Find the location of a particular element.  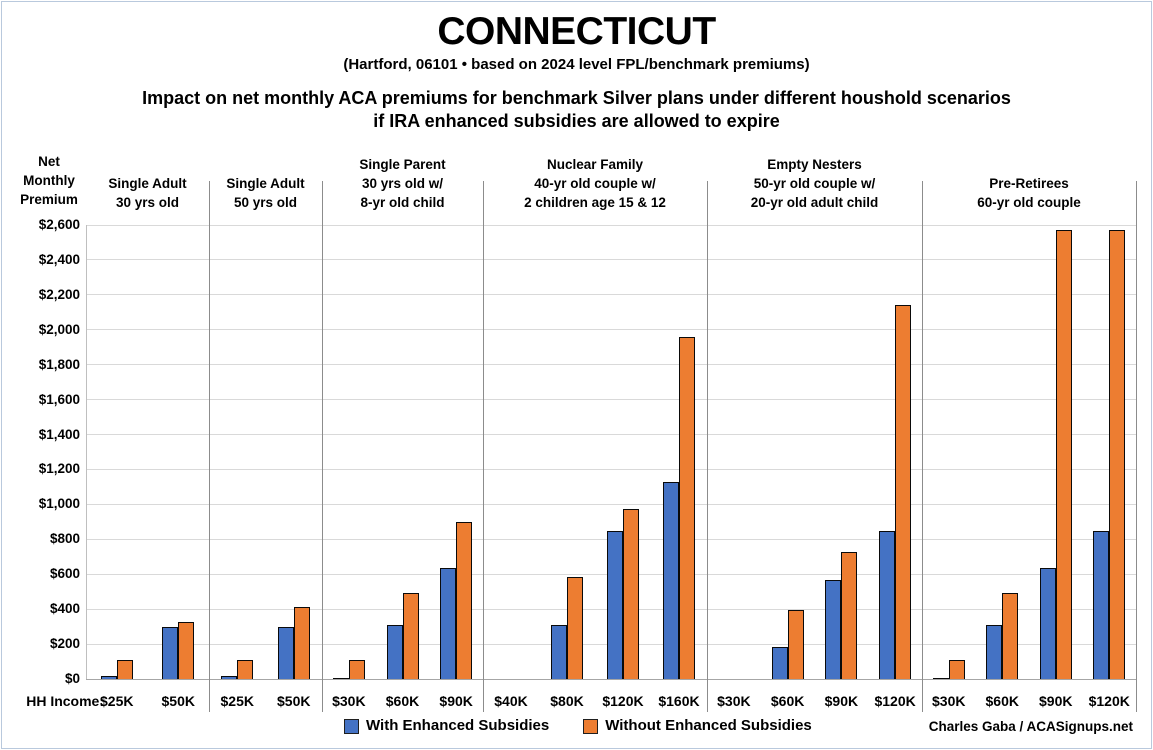

y-axis-tick-label: $0 is located at coordinates (72, 678).